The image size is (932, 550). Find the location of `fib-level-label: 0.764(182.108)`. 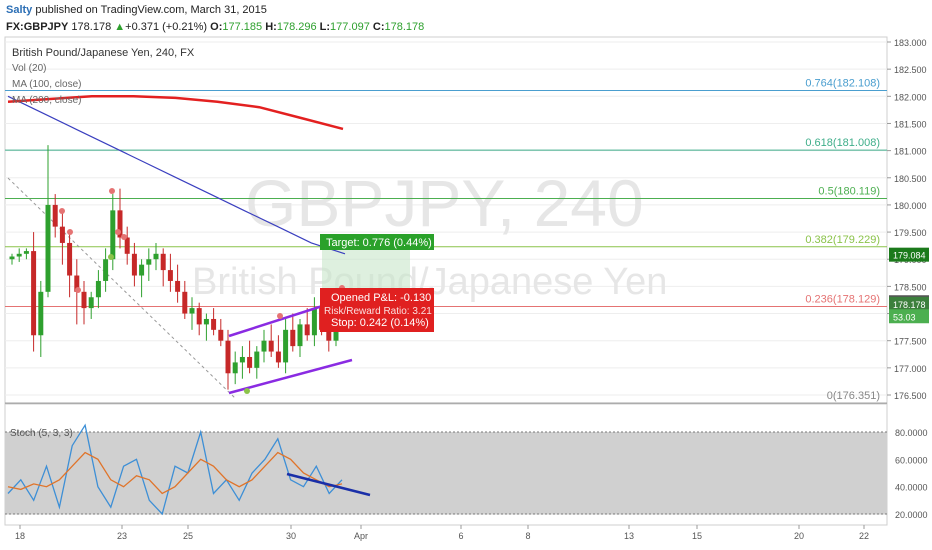

fib-level-label: 0.764(182.108) is located at coordinates (842, 83).